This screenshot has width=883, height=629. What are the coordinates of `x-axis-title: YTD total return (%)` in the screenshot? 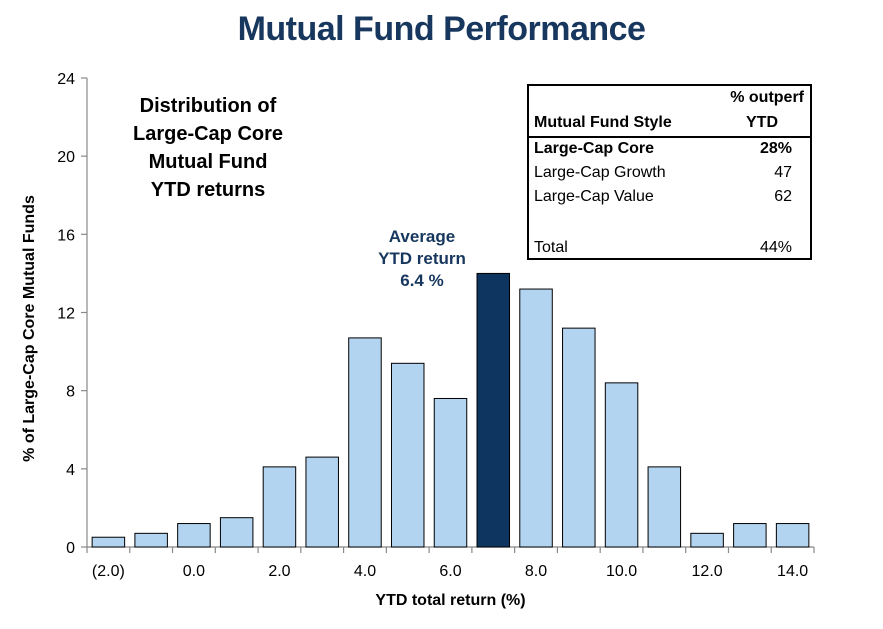 It's located at (450, 600).